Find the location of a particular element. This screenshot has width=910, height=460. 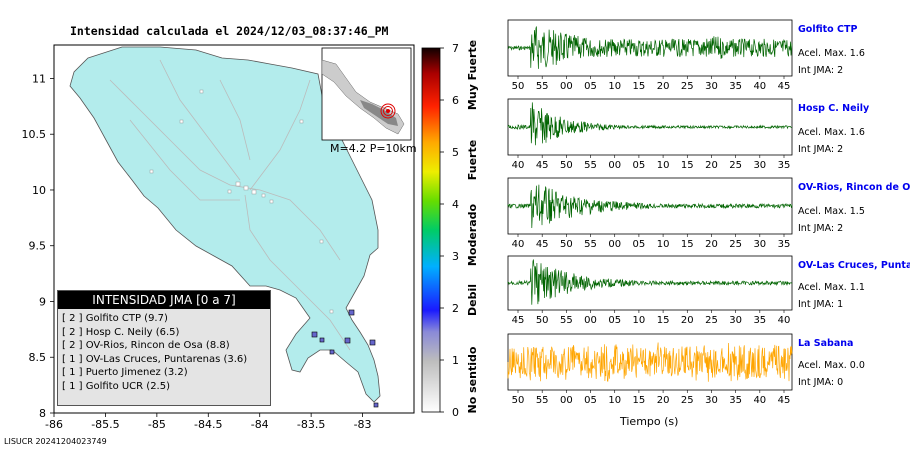

station-int: Int JMA: 1 is located at coordinates (821, 304).